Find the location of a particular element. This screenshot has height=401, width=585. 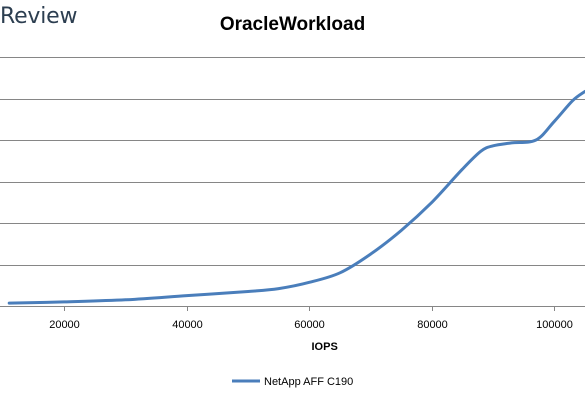

x-axis-title: IOPS is located at coordinates (325, 347).